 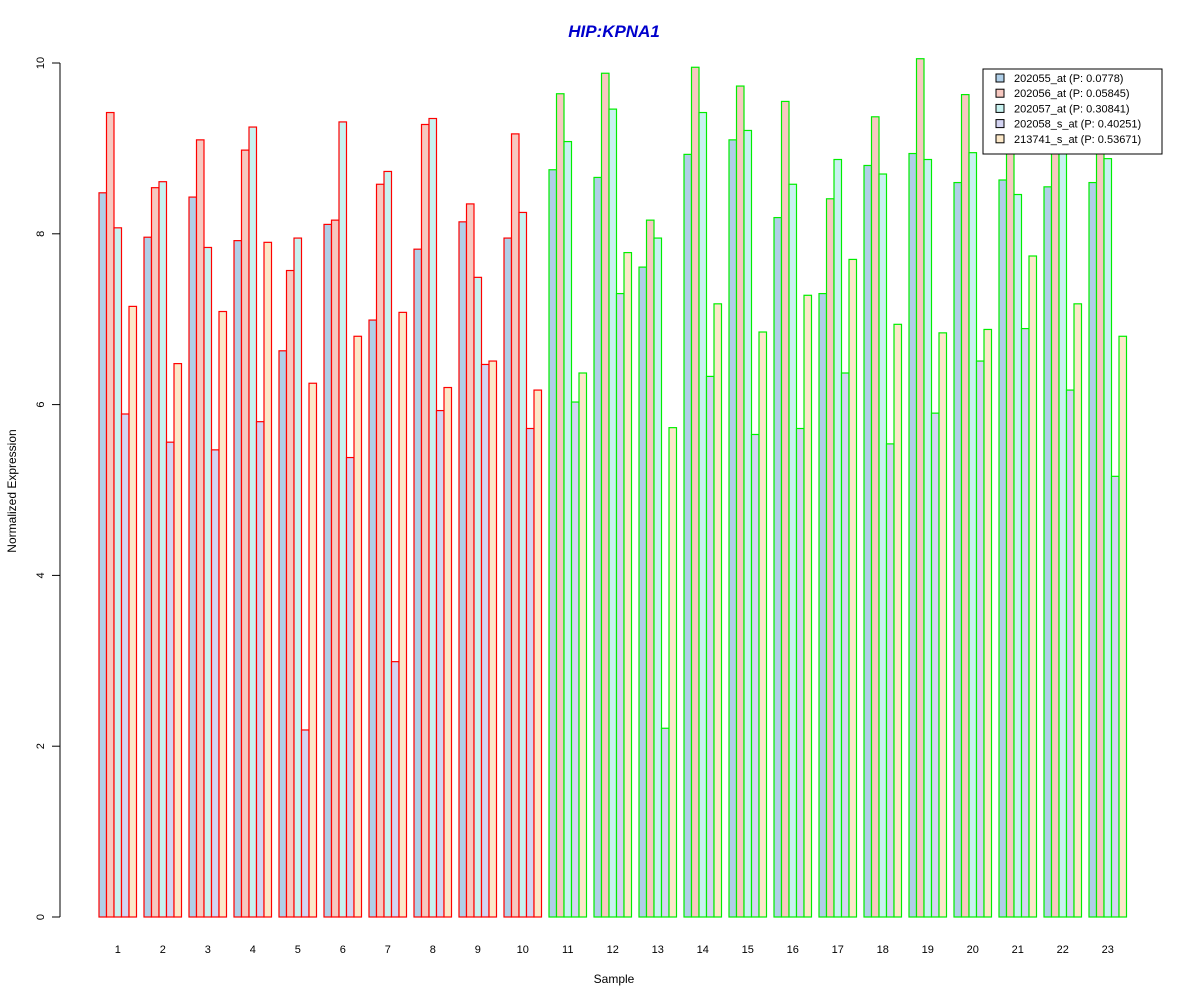 I want to click on y-tick-label: 2, so click(x=41, y=746).